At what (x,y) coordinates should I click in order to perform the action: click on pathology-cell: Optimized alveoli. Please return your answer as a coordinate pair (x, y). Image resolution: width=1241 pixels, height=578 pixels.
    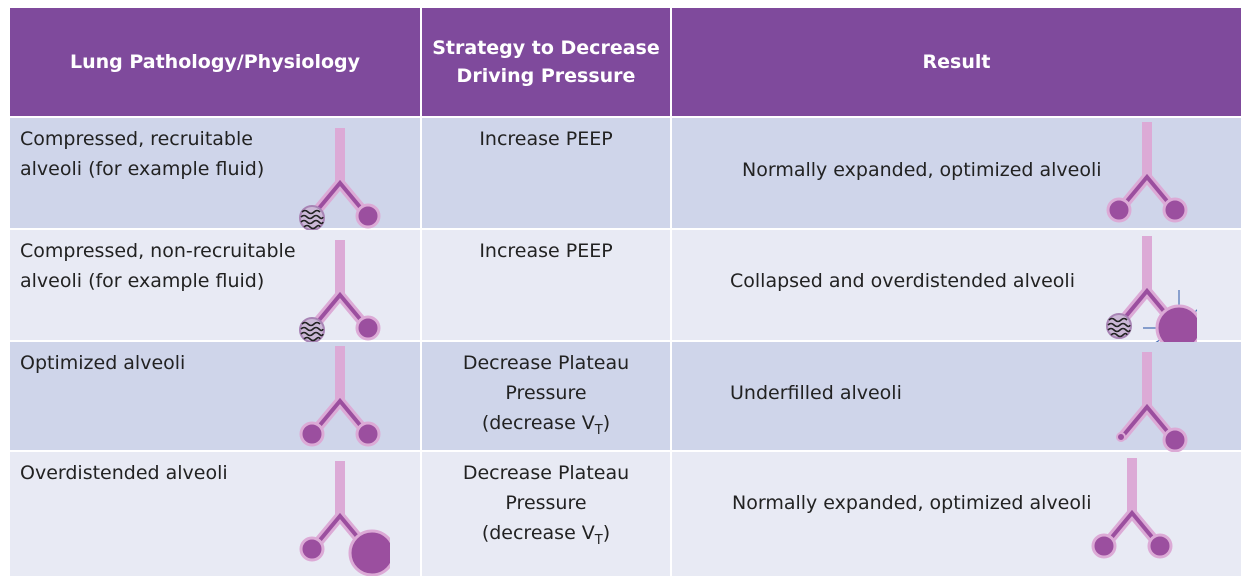
    Looking at the image, I should click on (215, 396).